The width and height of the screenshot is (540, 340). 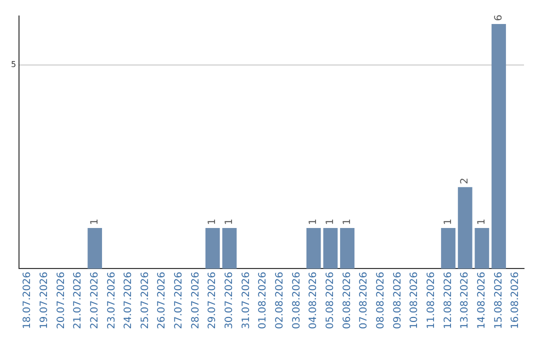 I want to click on x-tick-label: 20.07.2026, so click(x=61, y=301).